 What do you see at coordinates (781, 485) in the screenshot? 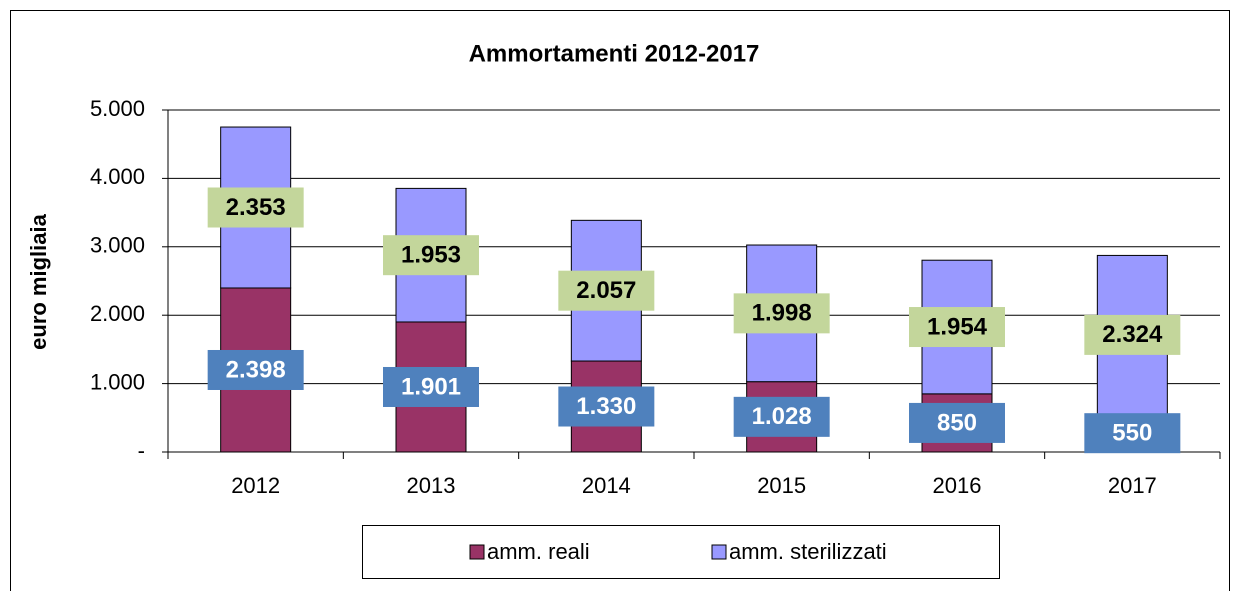
I see `x-tick-label: 2015` at bounding box center [781, 485].